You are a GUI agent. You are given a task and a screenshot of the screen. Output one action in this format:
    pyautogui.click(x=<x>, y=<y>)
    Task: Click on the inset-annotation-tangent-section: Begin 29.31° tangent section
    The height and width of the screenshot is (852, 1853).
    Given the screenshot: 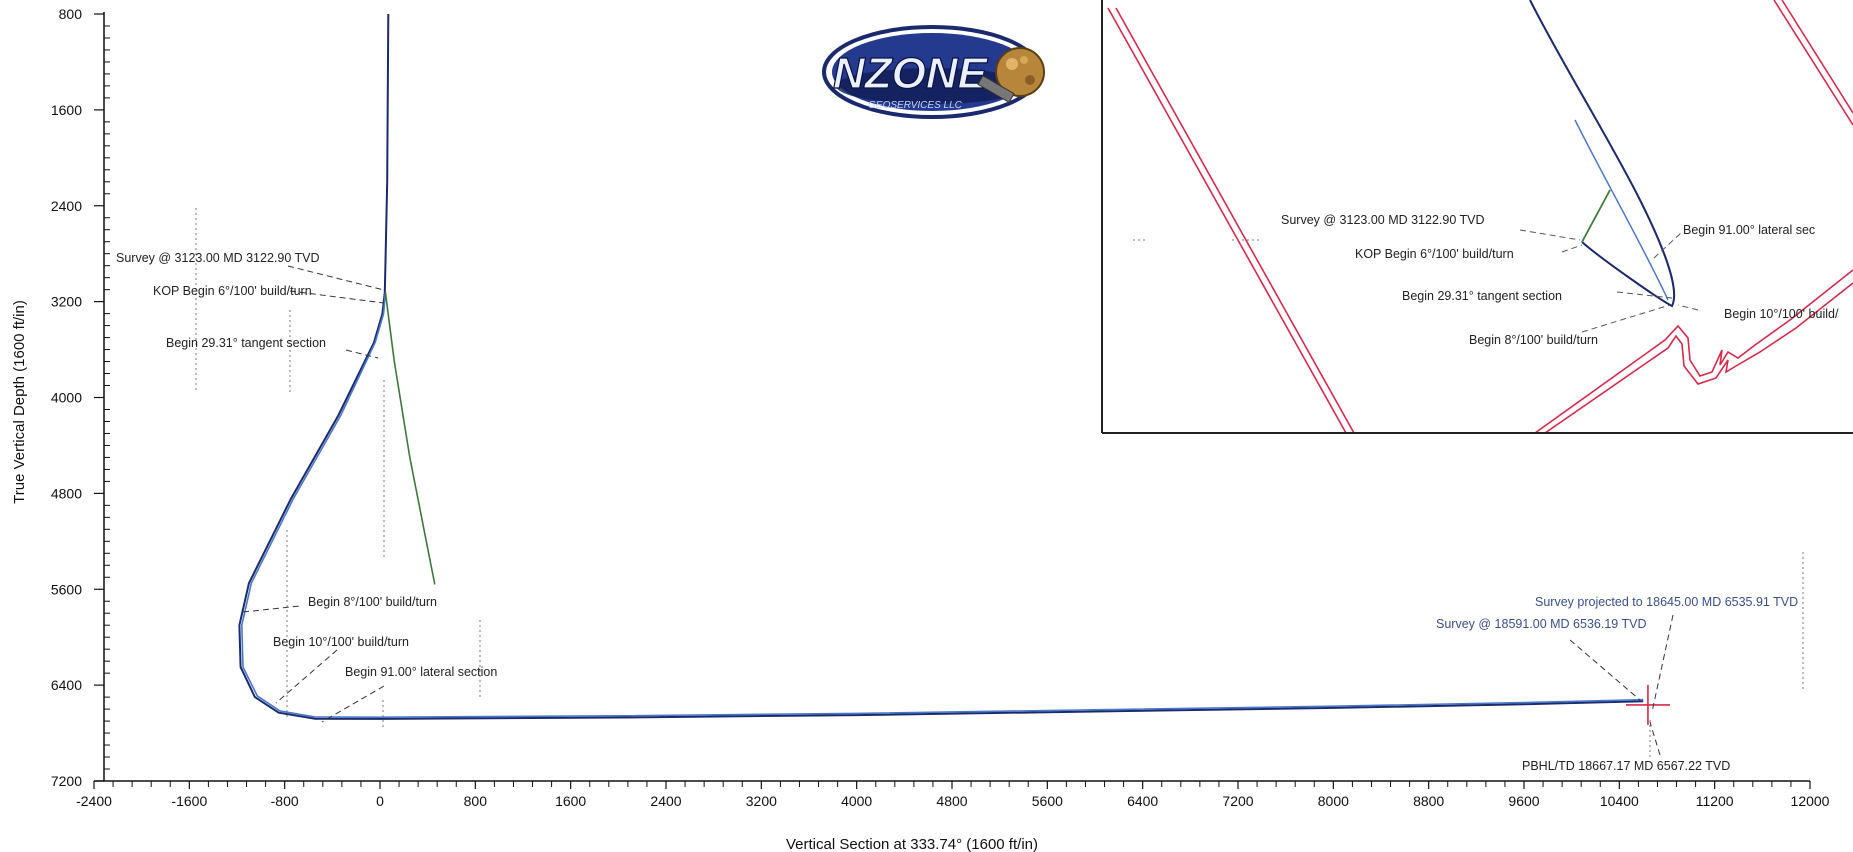 What is the action you would take?
    pyautogui.click(x=1482, y=296)
    